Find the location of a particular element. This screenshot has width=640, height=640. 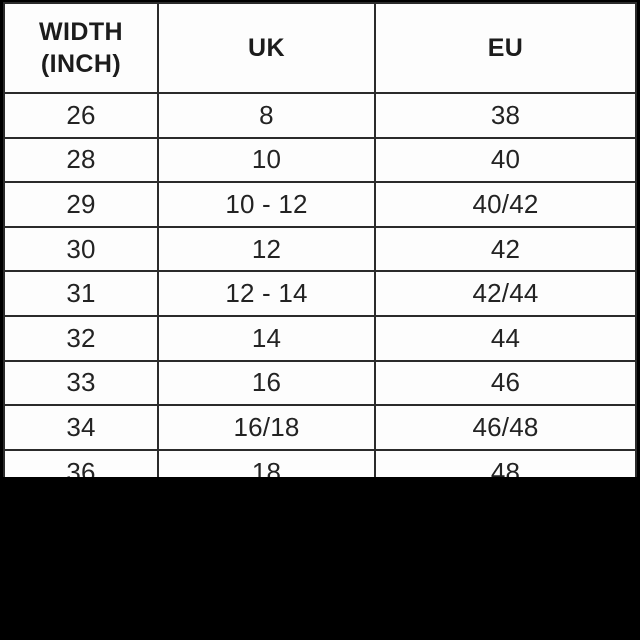

column-header-eu: EU is located at coordinates (505, 48).